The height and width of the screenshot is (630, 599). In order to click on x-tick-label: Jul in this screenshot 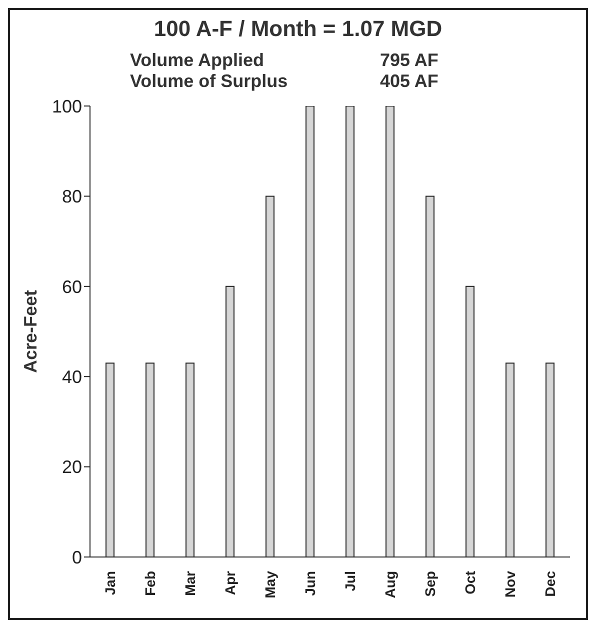, I will do `click(350, 581)`.